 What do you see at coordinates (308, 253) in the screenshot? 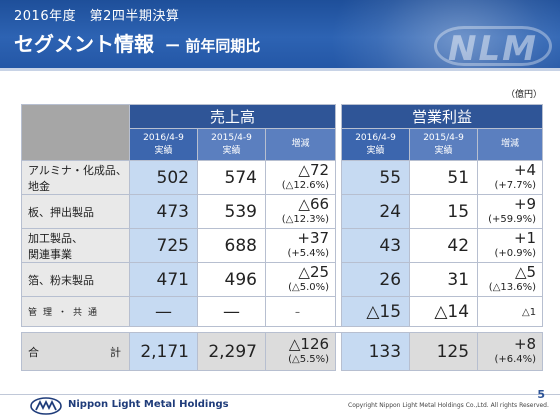
I see `change-percent: (+5.4%)` at bounding box center [308, 253].